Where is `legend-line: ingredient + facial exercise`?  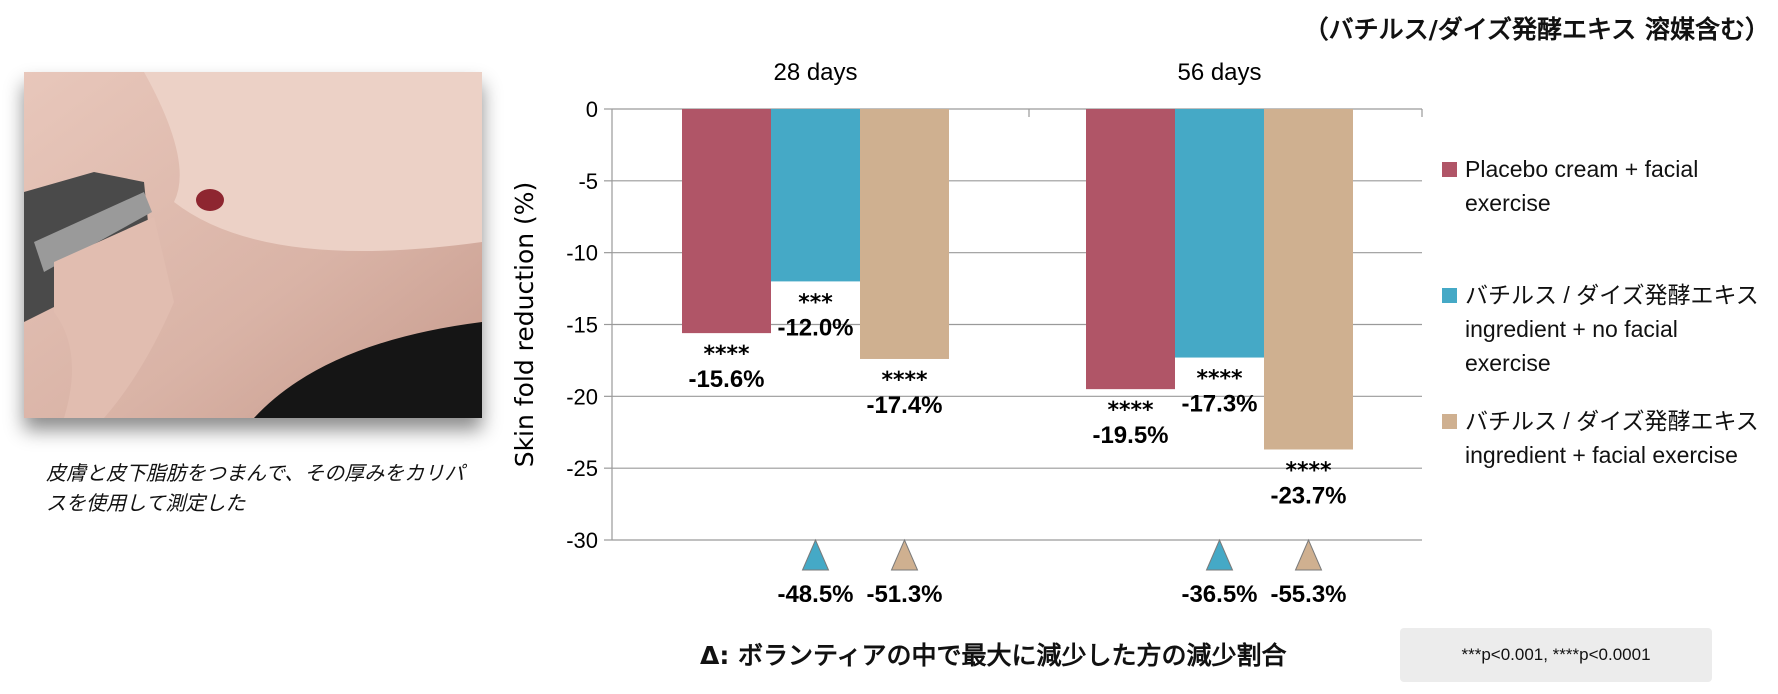
legend-line: ingredient + facial exercise is located at coordinates (1601, 455).